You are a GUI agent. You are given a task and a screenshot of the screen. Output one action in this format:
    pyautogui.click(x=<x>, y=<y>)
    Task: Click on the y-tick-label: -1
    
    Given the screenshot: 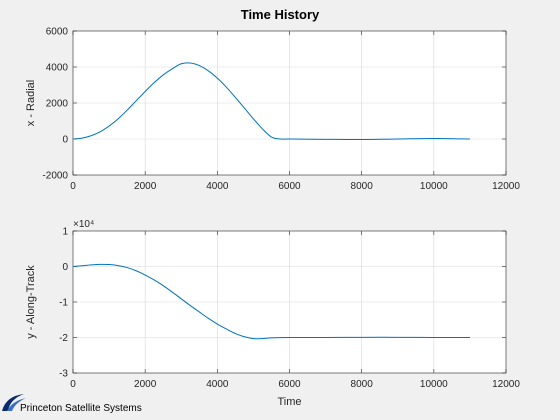 What is the action you would take?
    pyautogui.click(x=63, y=303)
    